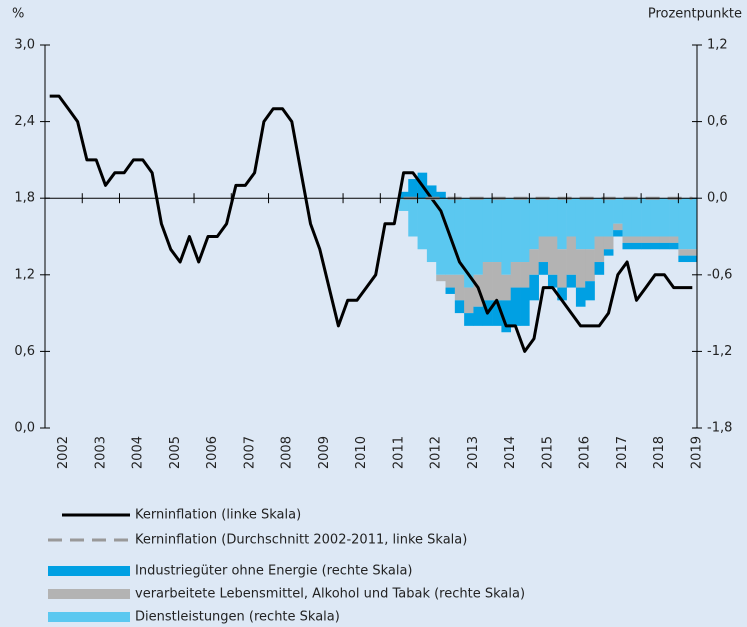  What do you see at coordinates (24, 198) in the screenshot?
I see `y-tick-label: 1,8` at bounding box center [24, 198].